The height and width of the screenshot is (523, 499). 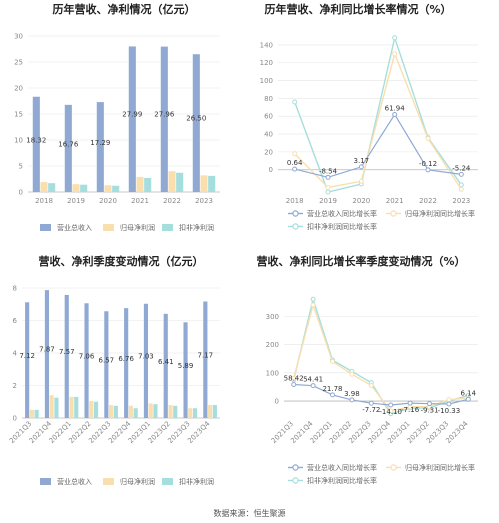 What do you see at coordinates (428, 164) in the screenshot?
I see `data-label: -0.12` at bounding box center [428, 164].